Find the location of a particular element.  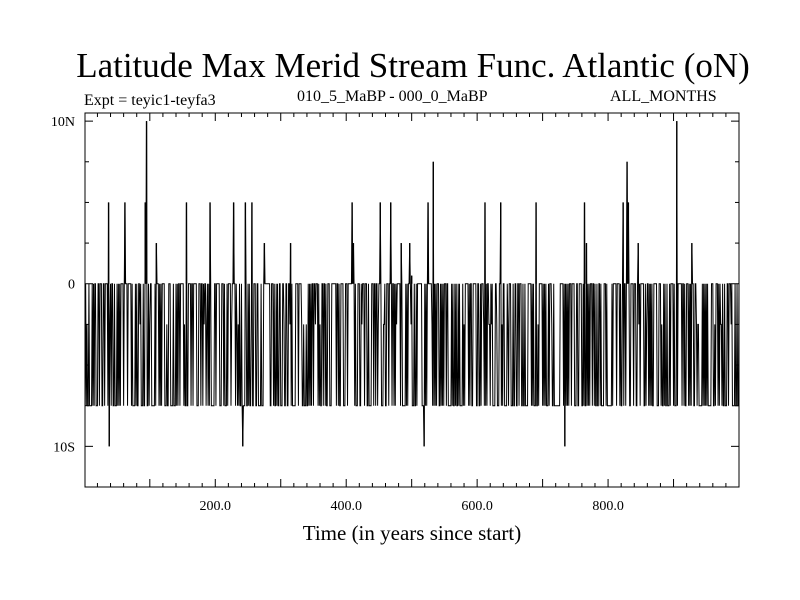

experiment-label: Expt = teyic1-teyfa3 is located at coordinates (150, 100).